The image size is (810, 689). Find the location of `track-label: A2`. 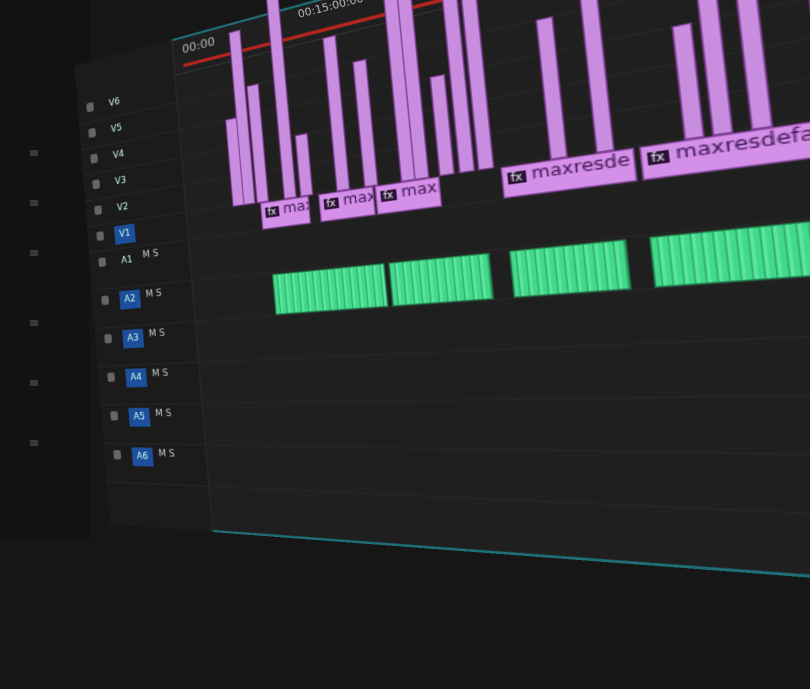

track-label: A2 is located at coordinates (130, 299).